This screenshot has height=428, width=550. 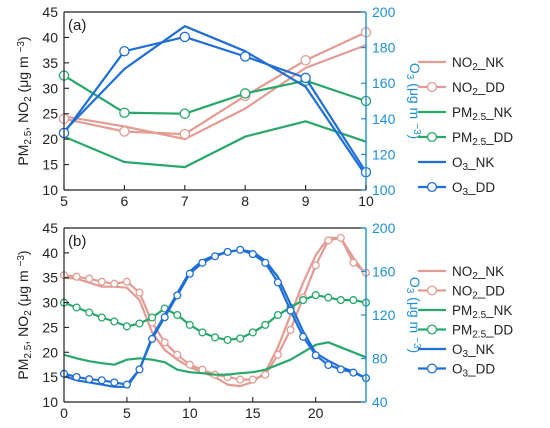 I want to click on y-tick-label-right: 80, so click(x=380, y=359).